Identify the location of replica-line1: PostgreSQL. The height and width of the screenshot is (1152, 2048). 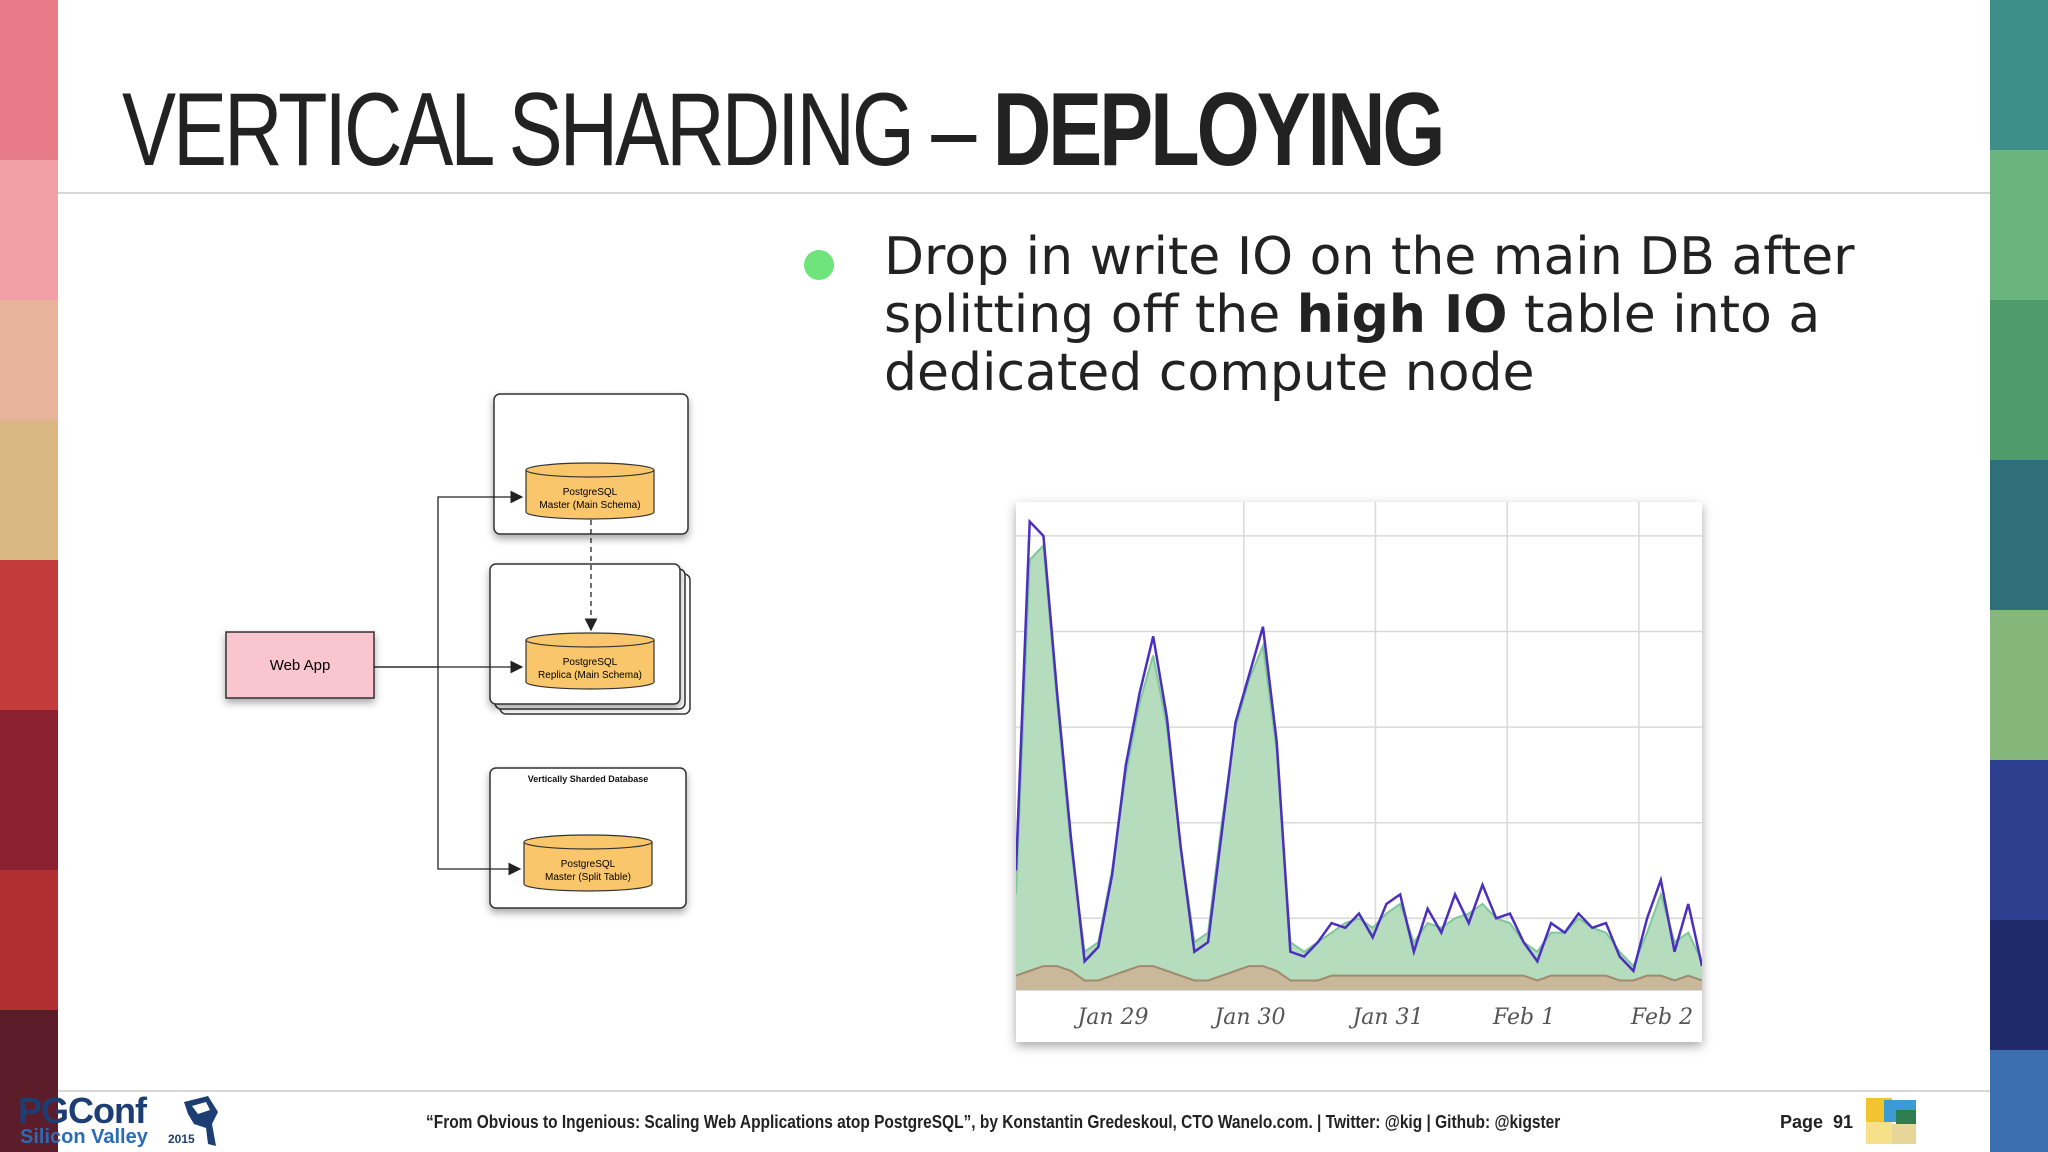
(590, 662).